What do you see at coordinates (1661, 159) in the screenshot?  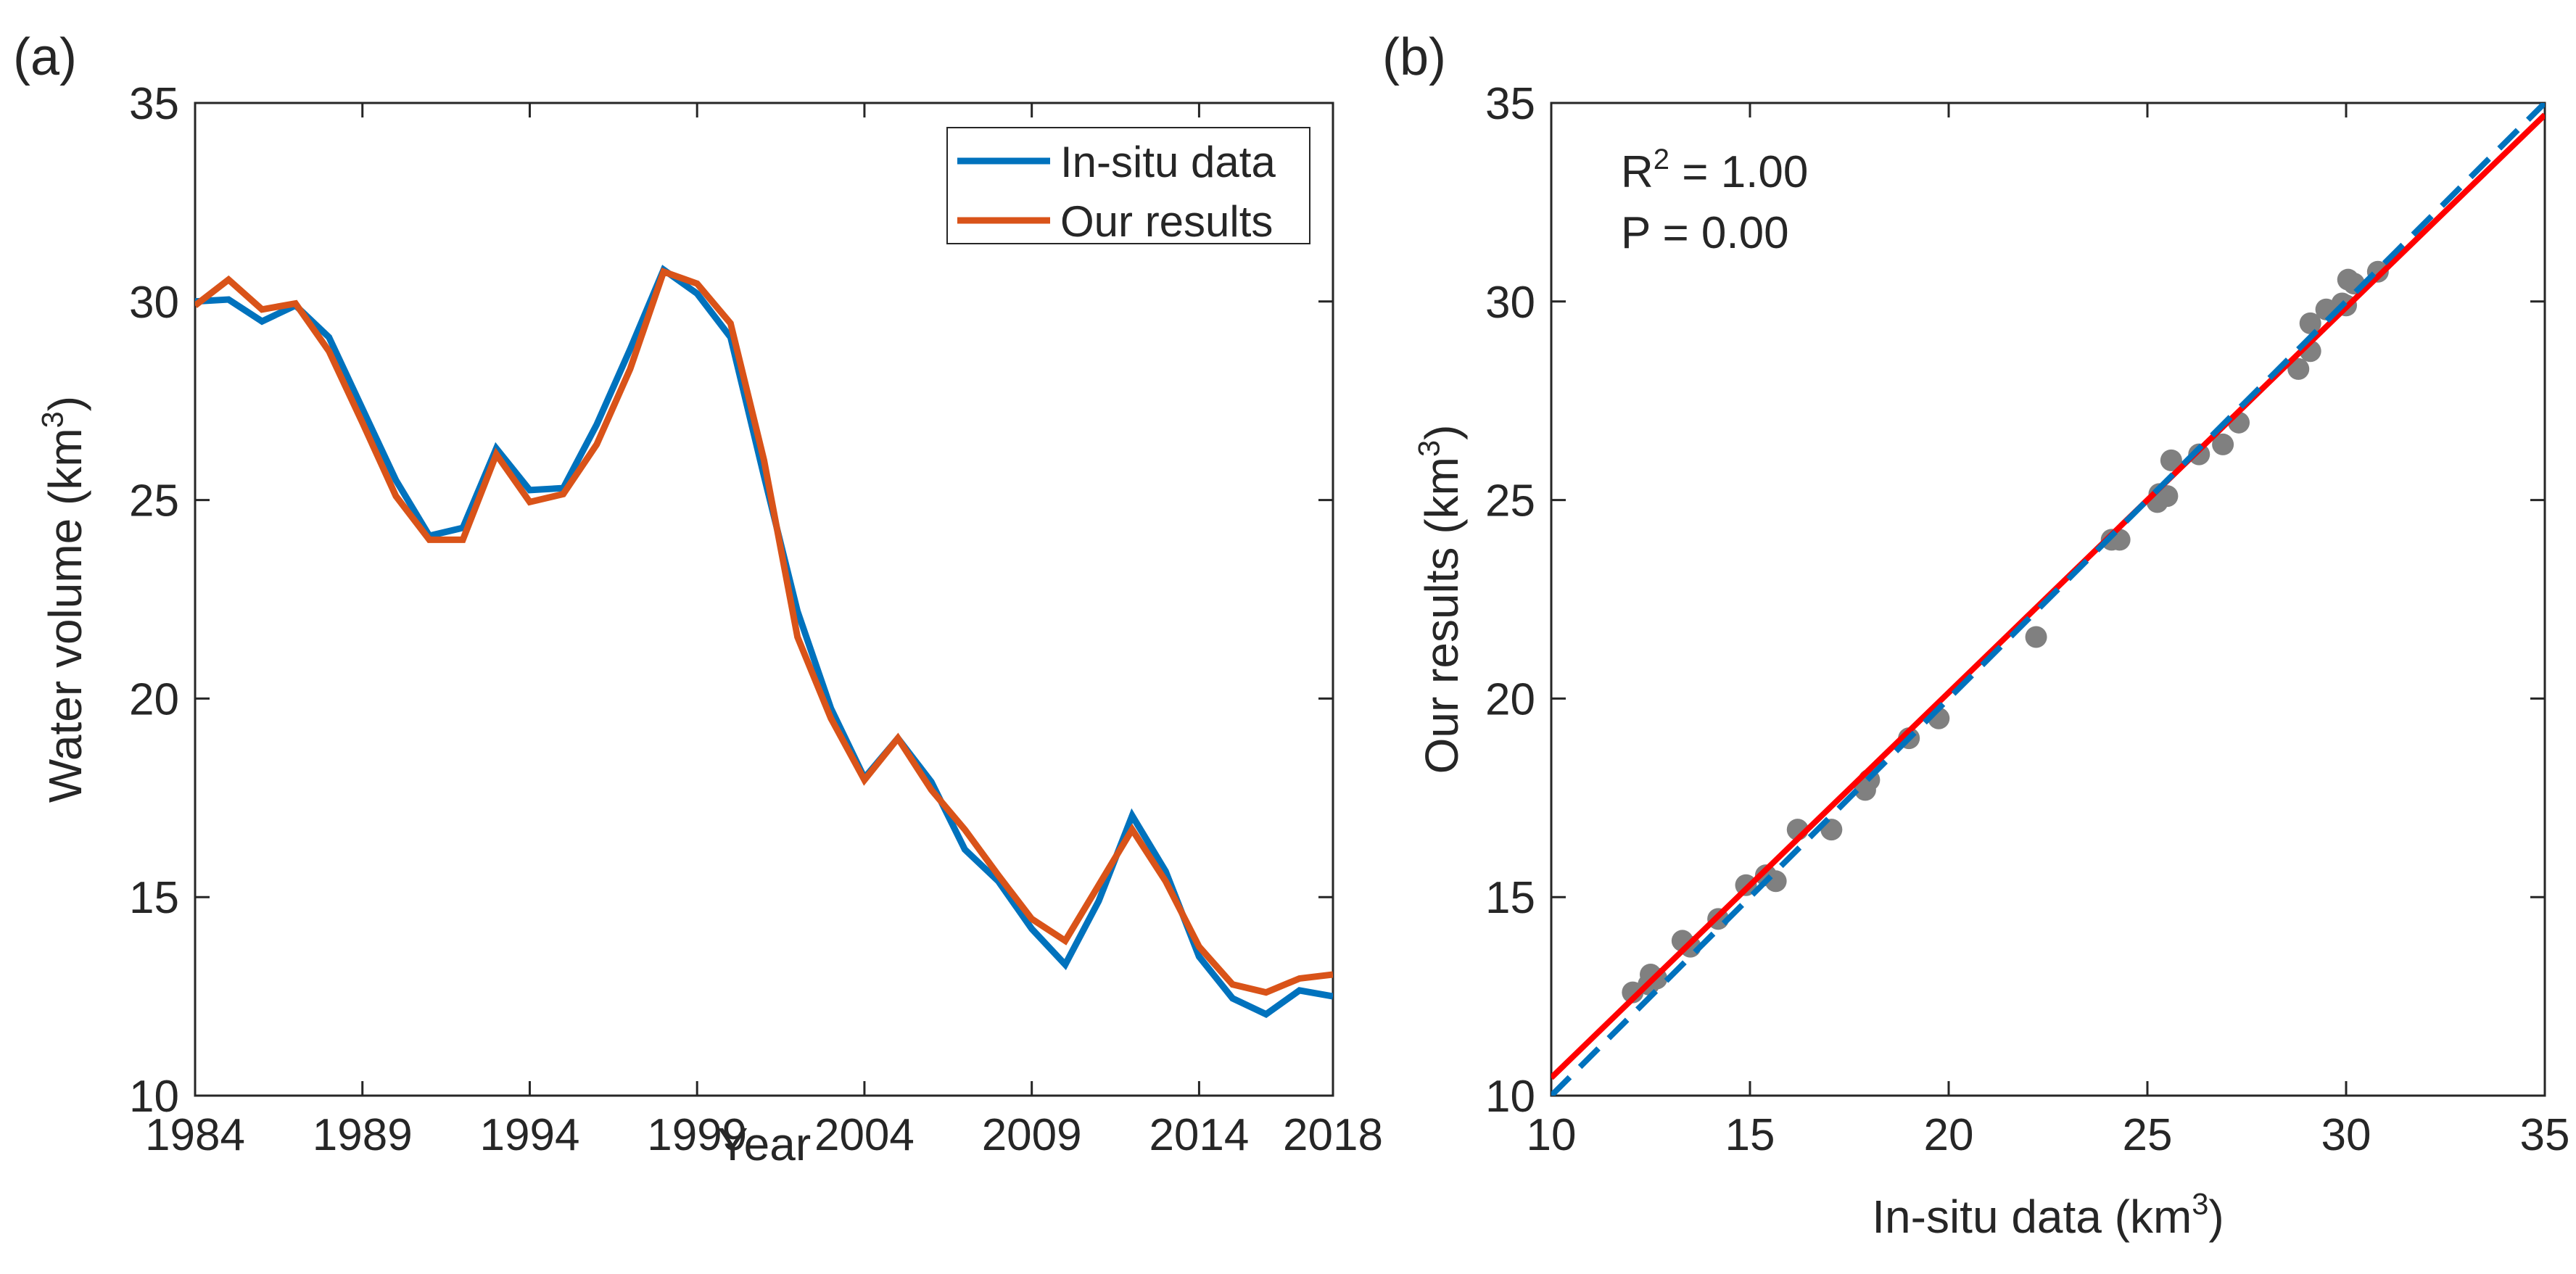 I see `r-squared-exponent: 2` at bounding box center [1661, 159].